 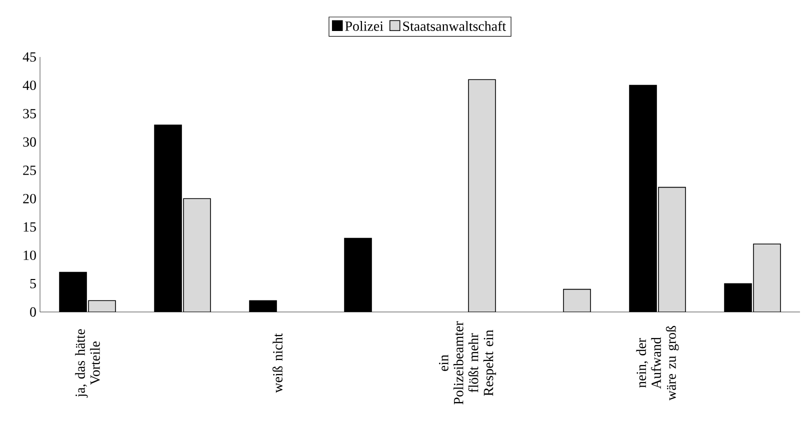 I want to click on y-tick-label: 5, so click(x=33, y=283).